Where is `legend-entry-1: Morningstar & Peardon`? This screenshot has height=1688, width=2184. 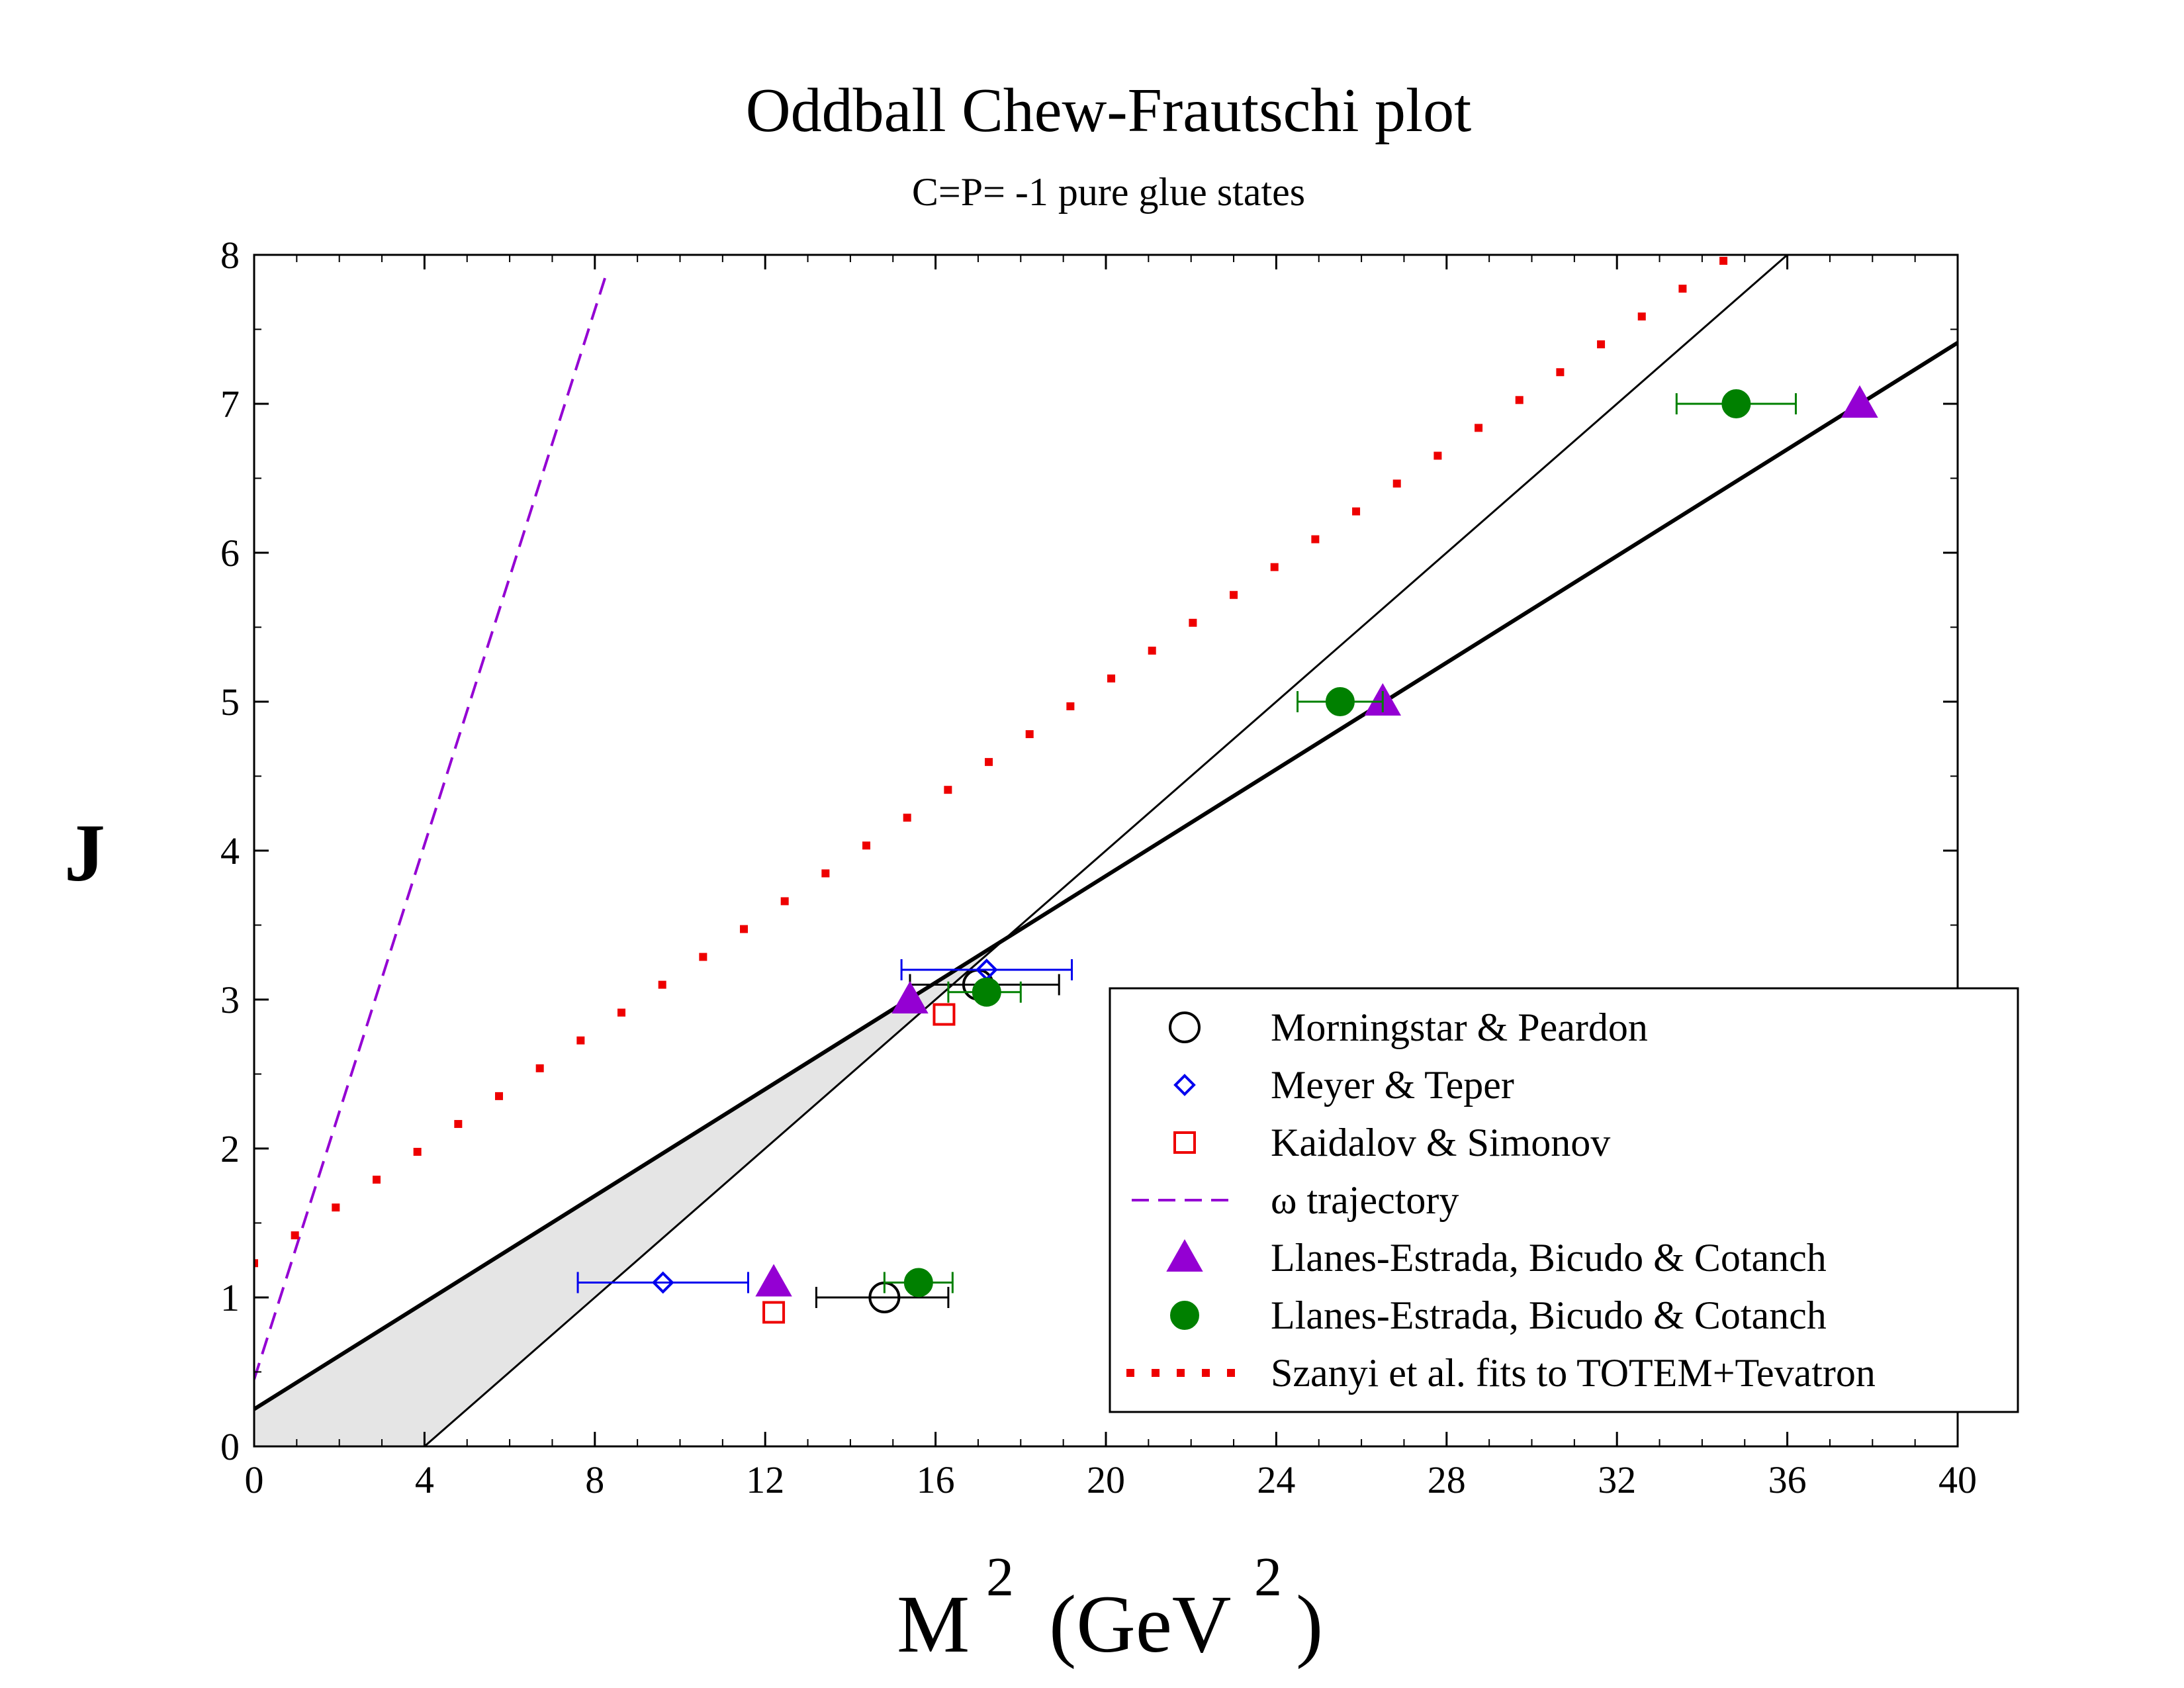 legend-entry-1: Morningstar & Peardon is located at coordinates (1408, 1027).